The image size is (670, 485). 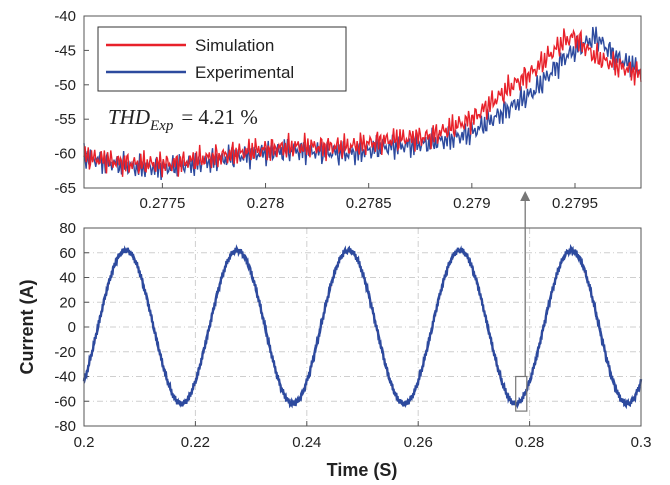 What do you see at coordinates (65, 154) in the screenshot?
I see `zoom-y-tick-label: -60` at bounding box center [65, 154].